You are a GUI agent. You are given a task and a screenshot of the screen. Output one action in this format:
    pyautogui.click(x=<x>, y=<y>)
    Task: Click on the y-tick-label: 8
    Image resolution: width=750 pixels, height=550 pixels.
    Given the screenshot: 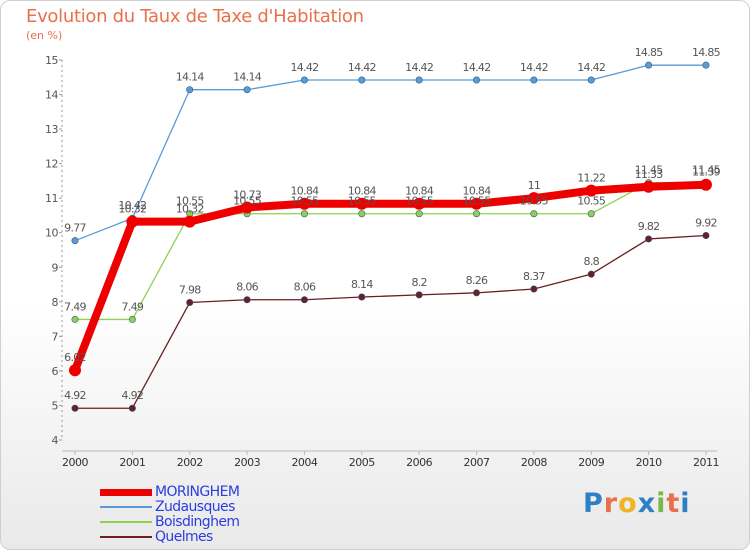 What is the action you would take?
    pyautogui.click(x=55, y=302)
    